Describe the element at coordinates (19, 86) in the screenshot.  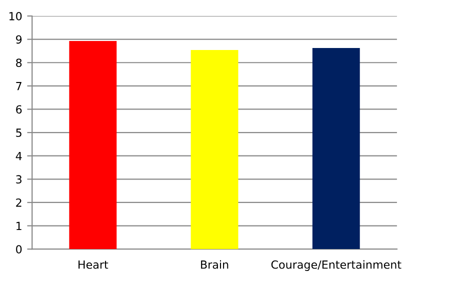
I see `y-tick-label: 7` at that location.